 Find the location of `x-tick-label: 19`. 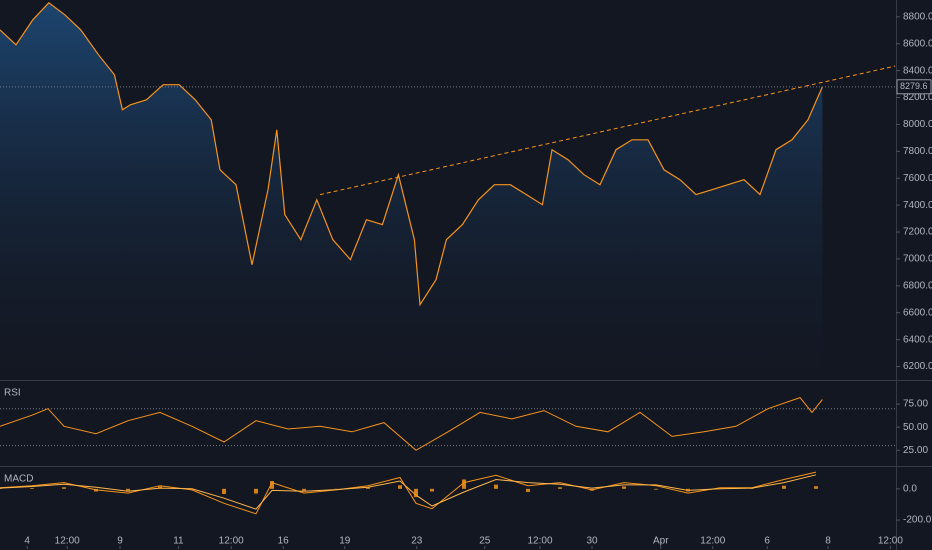

x-tick-label: 19 is located at coordinates (345, 541).